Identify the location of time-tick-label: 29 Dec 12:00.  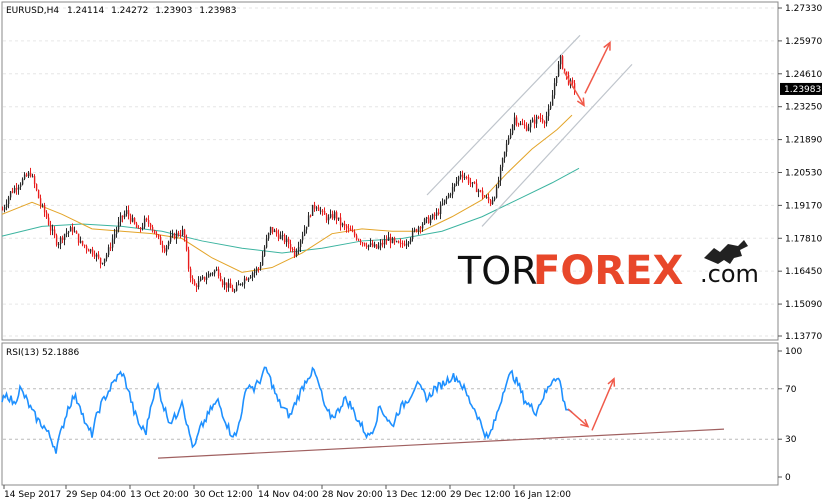
(480, 495).